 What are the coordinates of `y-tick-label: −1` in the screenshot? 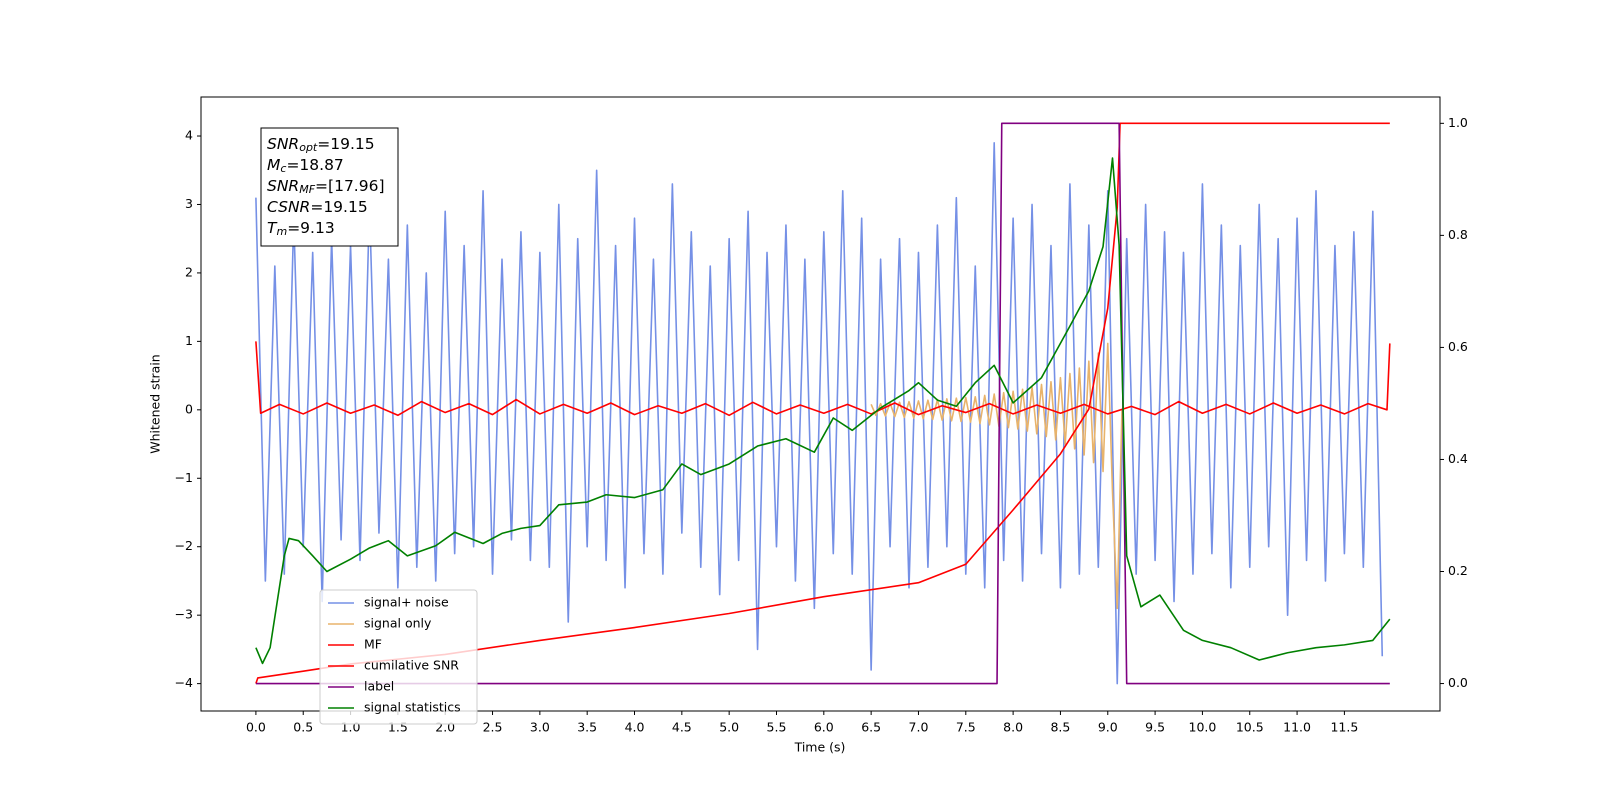 It's located at (184, 477).